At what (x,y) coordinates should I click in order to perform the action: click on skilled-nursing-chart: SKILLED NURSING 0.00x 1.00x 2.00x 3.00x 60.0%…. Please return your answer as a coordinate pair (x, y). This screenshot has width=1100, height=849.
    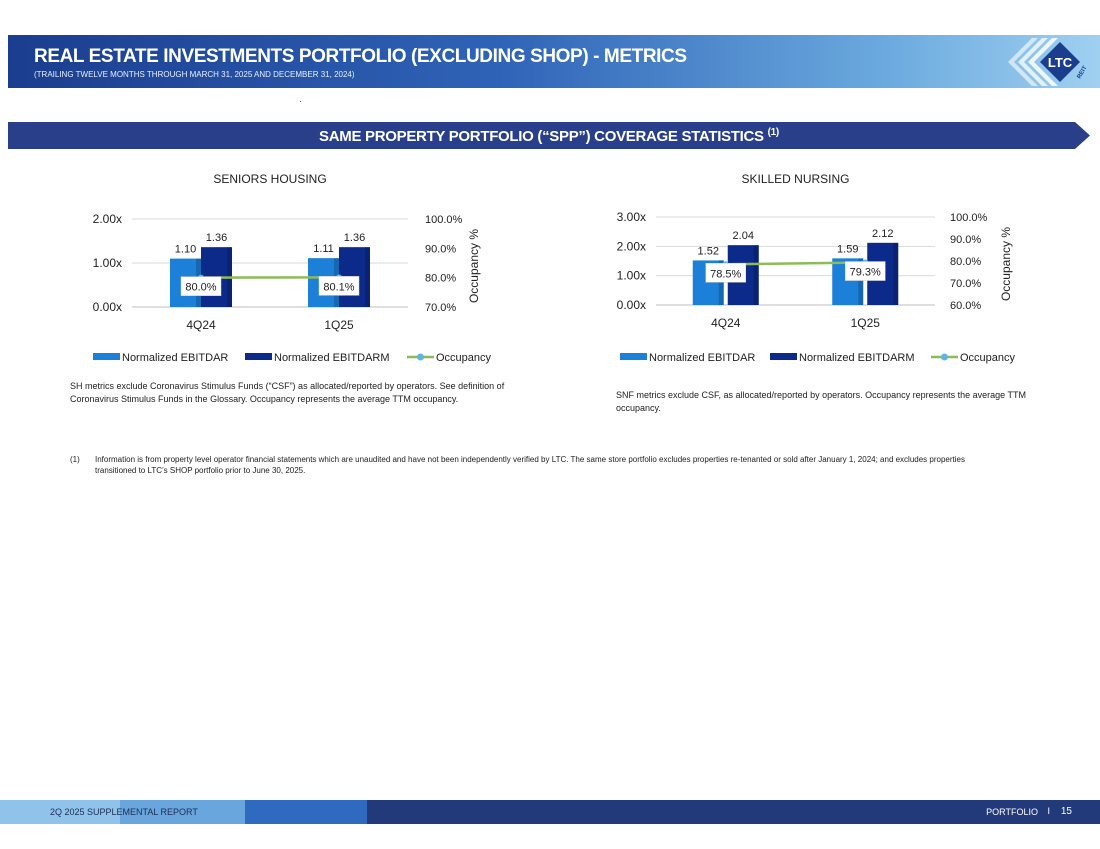
    Looking at the image, I should click on (848, 267).